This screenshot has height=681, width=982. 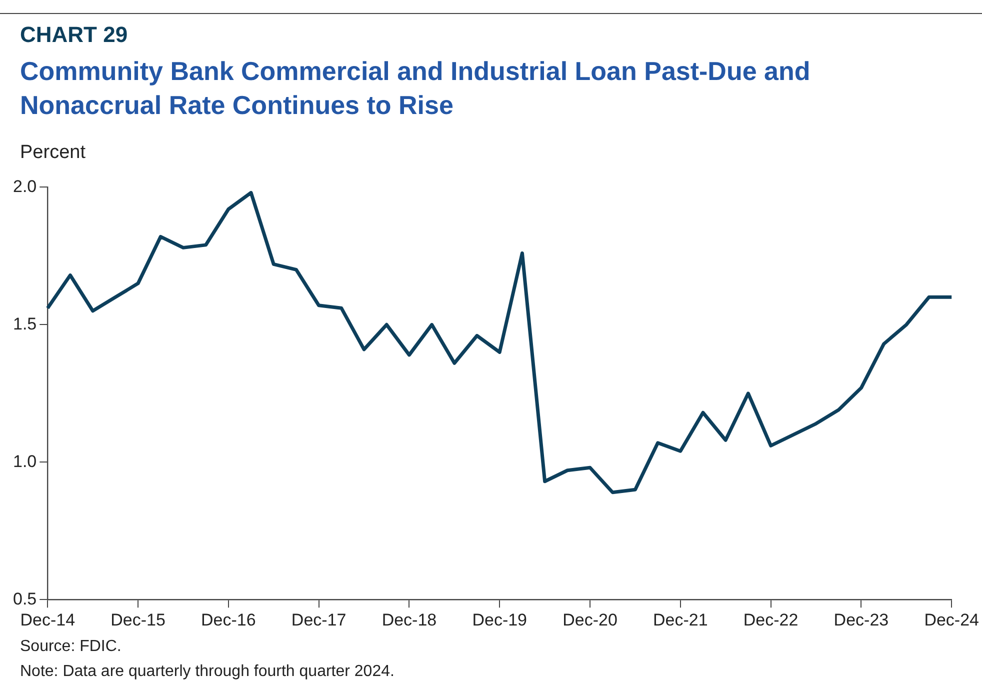 What do you see at coordinates (24, 461) in the screenshot?
I see `y-tick-label: 1.0` at bounding box center [24, 461].